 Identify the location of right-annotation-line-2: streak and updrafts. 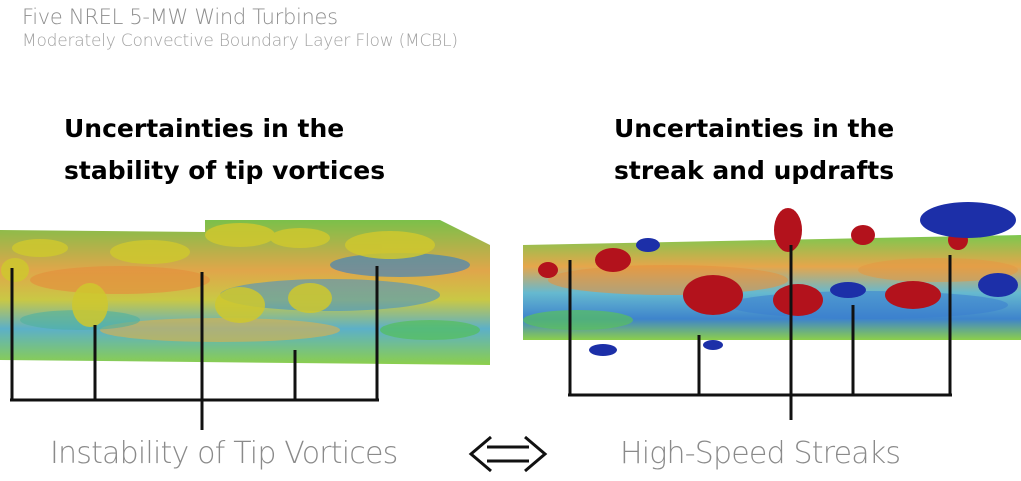
(754, 170).